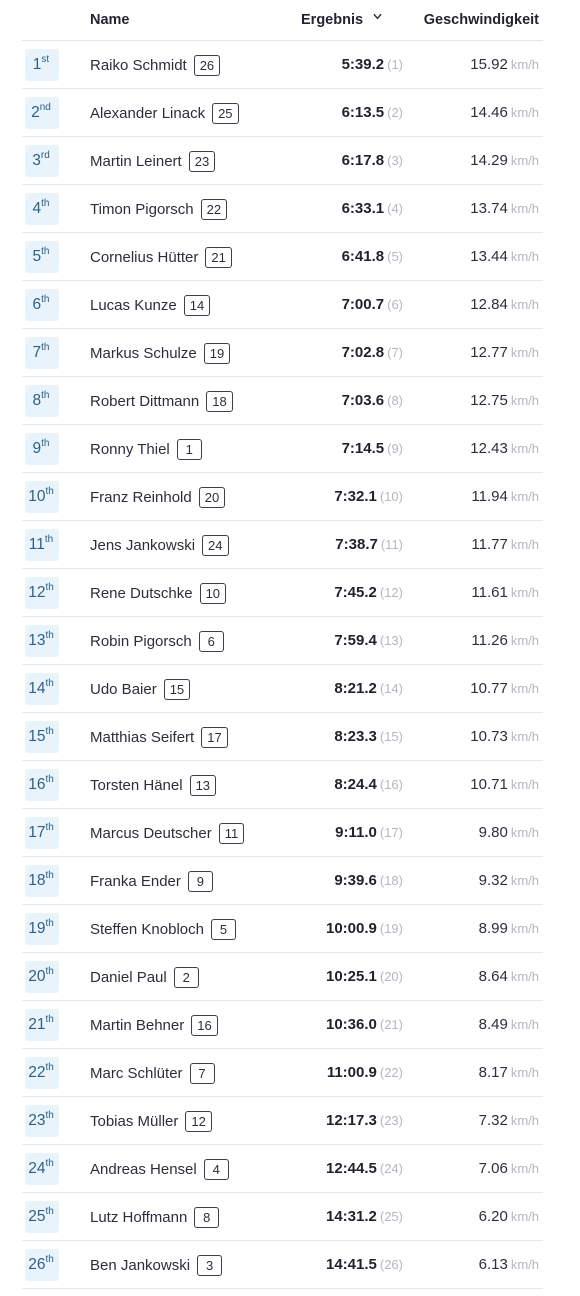  I want to click on bib-number-badge: 26, so click(207, 65).